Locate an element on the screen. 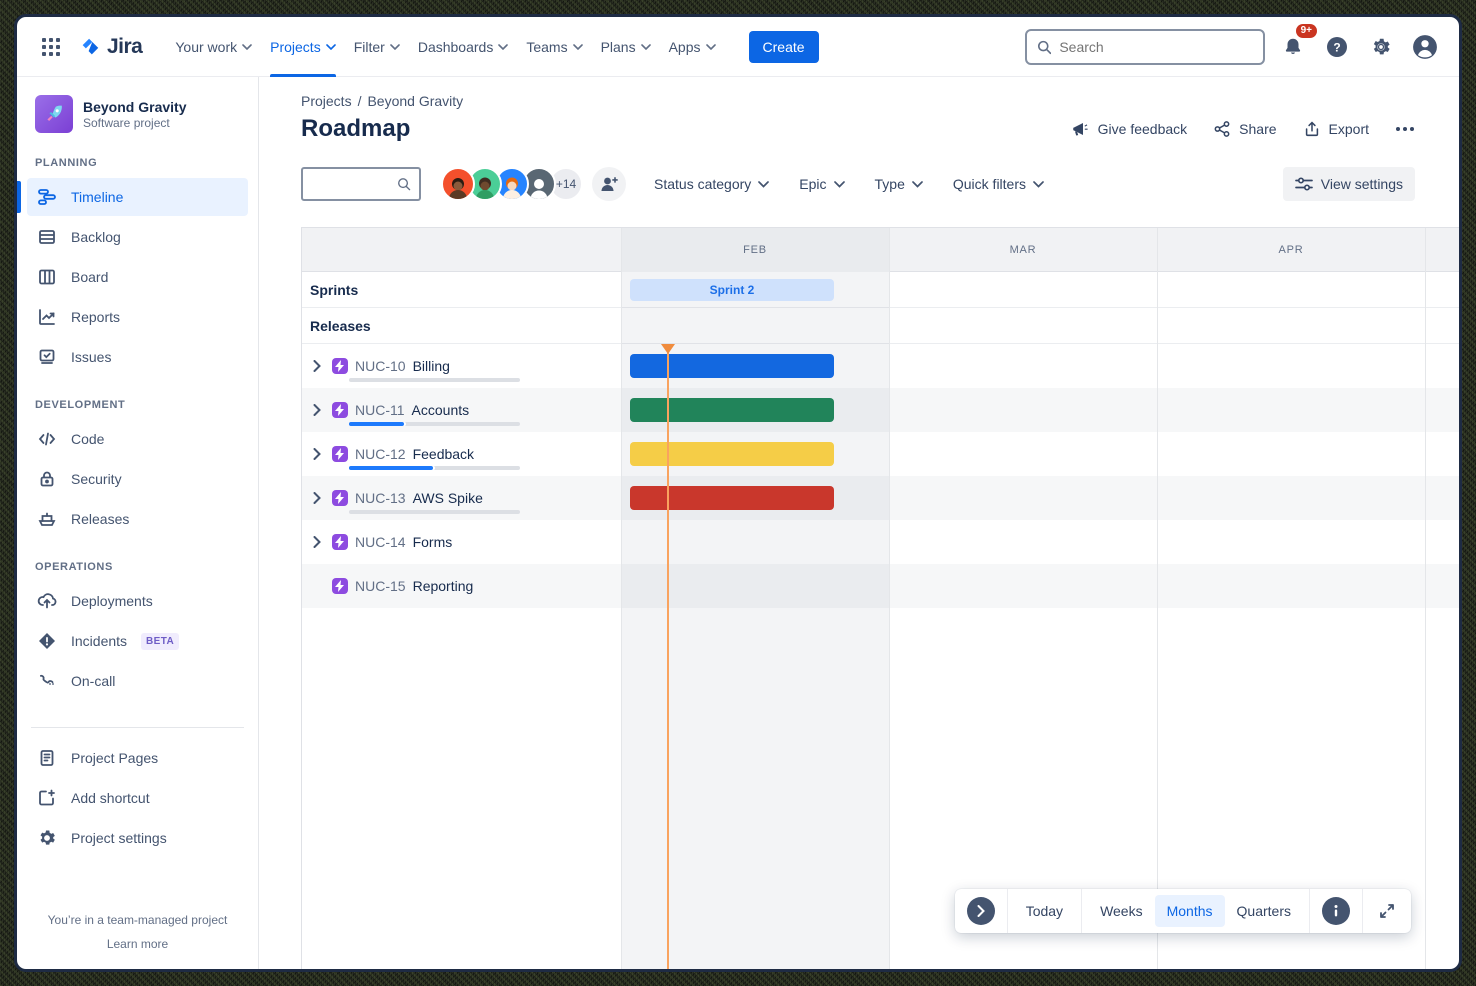  gear-icon is located at coordinates (47, 837).